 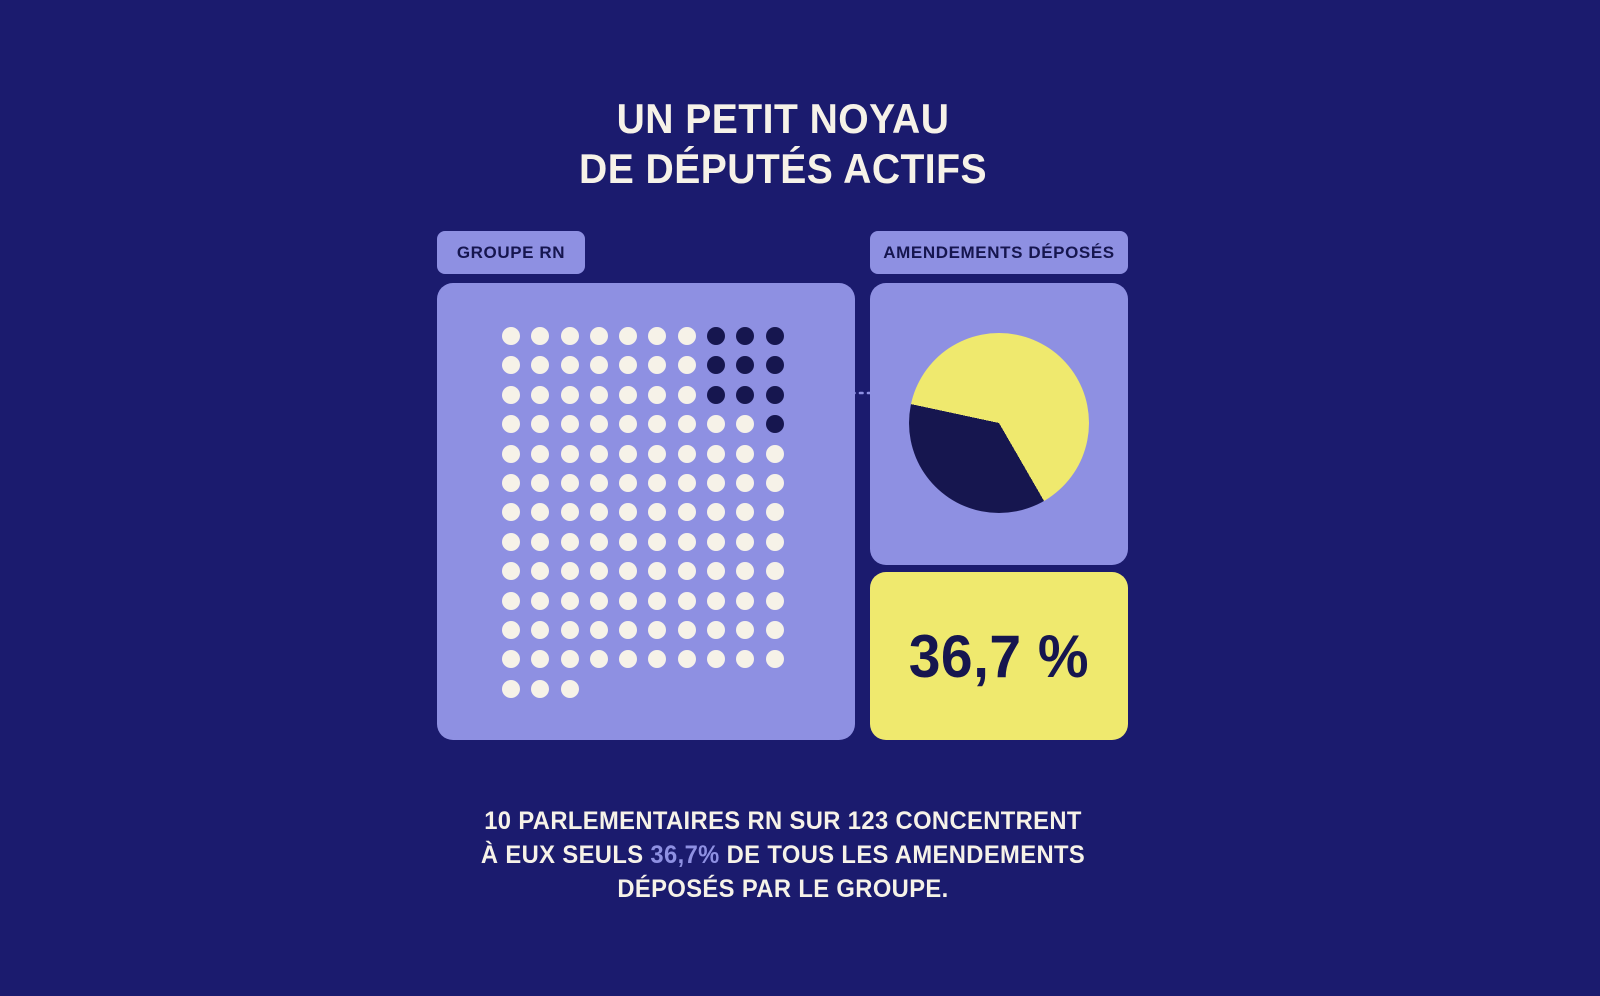 What do you see at coordinates (783, 889) in the screenshot?
I see `caption-line-3: DÉPOSÉS PAR LE GROUPE.` at bounding box center [783, 889].